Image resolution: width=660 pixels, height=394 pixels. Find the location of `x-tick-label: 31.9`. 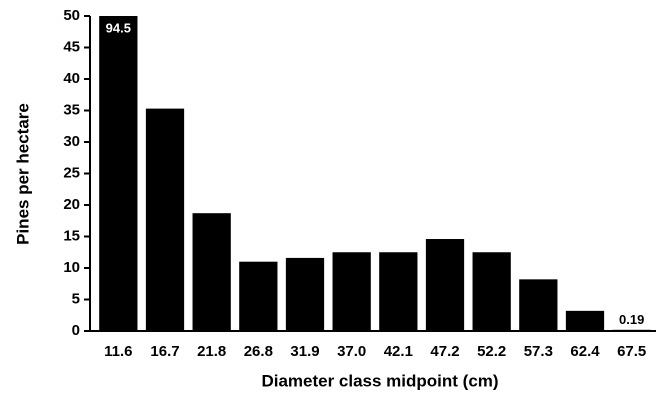

x-tick-label: 31.9 is located at coordinates (304, 351).